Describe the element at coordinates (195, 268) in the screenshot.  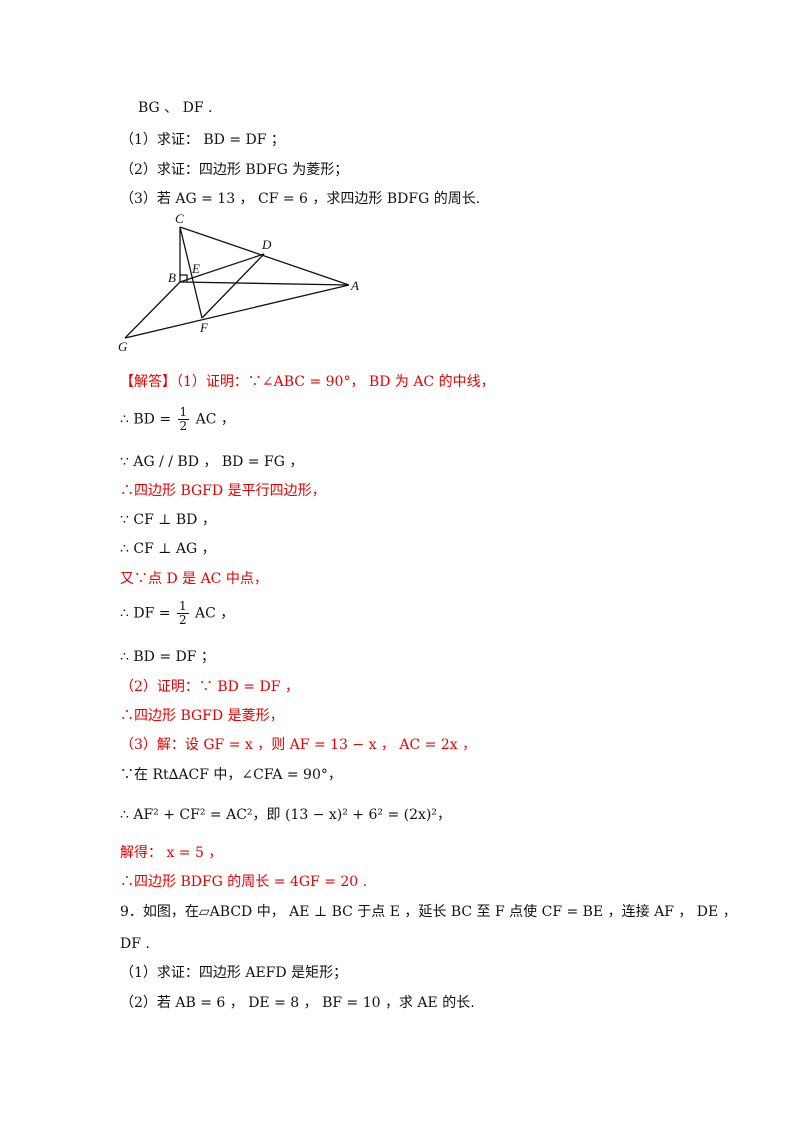
I see `label-E: E` at that location.